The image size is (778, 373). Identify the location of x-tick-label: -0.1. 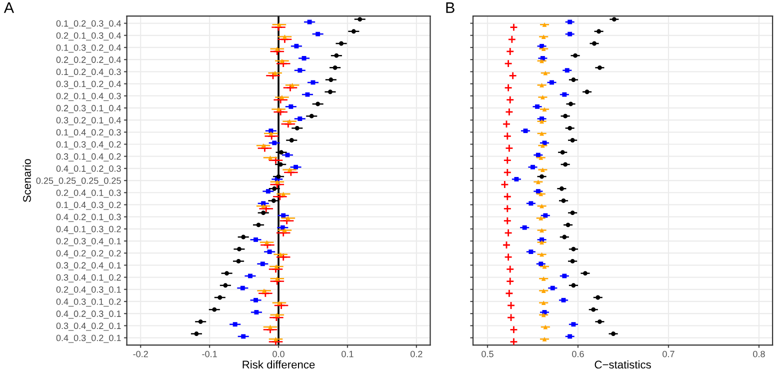
(209, 354).